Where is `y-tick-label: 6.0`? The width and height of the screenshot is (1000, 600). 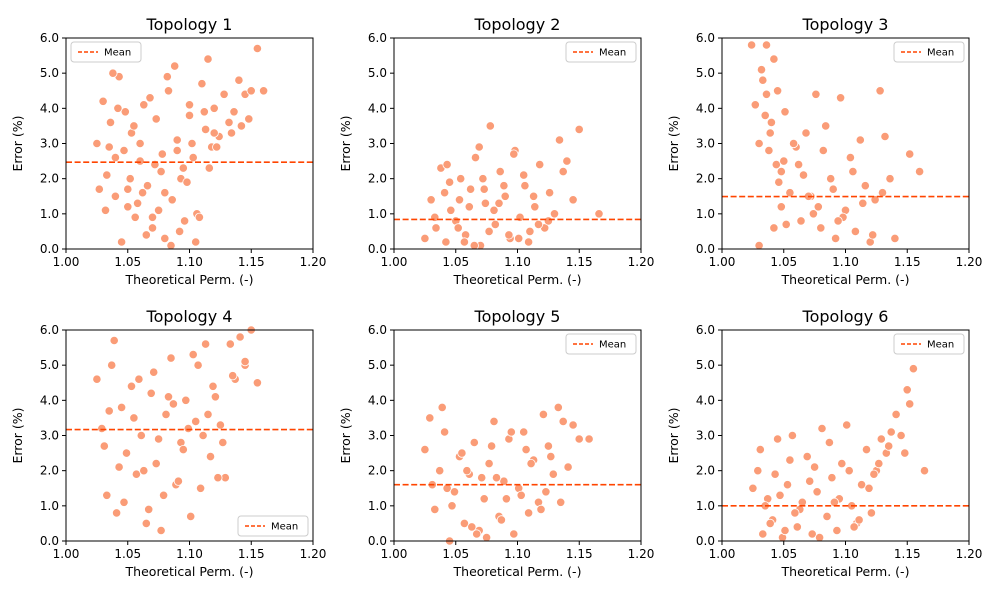
y-tick-label: 6.0 is located at coordinates (705, 38).